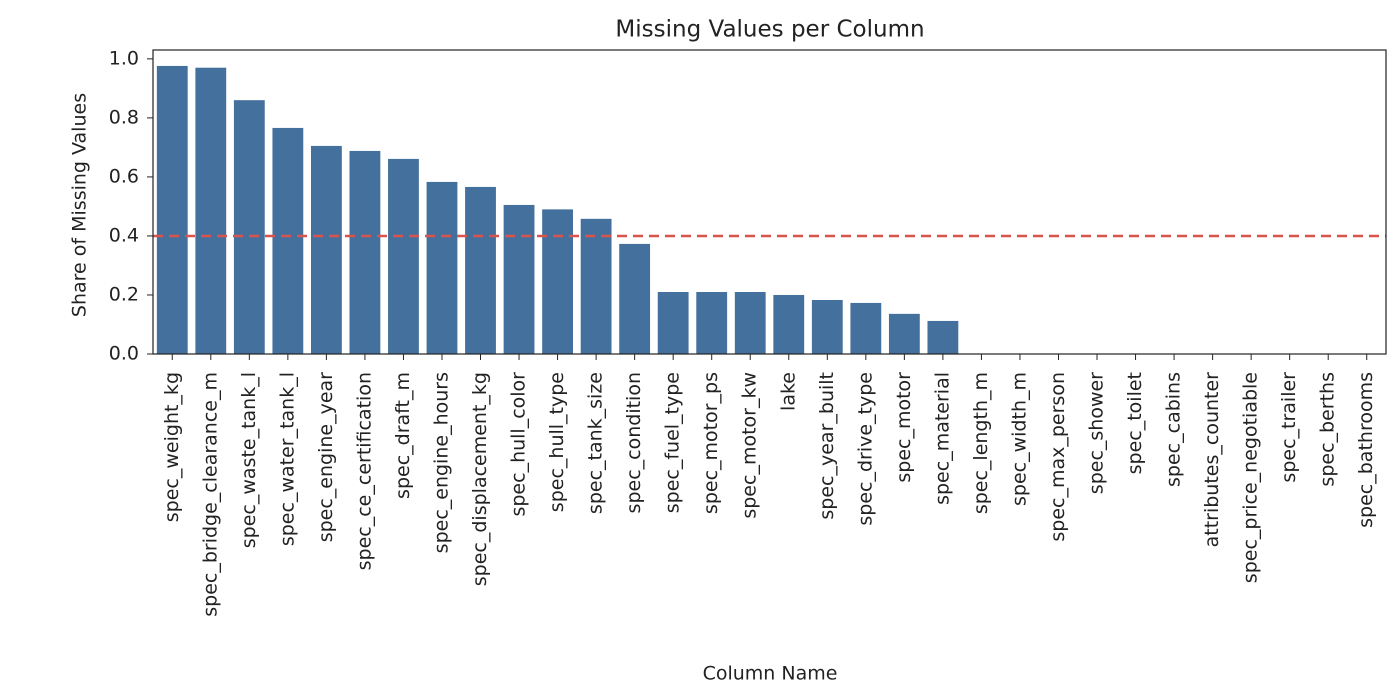 This screenshot has width=1400, height=697. What do you see at coordinates (1289, 427) in the screenshot?
I see `x-tick-label: spec_trailer` at bounding box center [1289, 427].